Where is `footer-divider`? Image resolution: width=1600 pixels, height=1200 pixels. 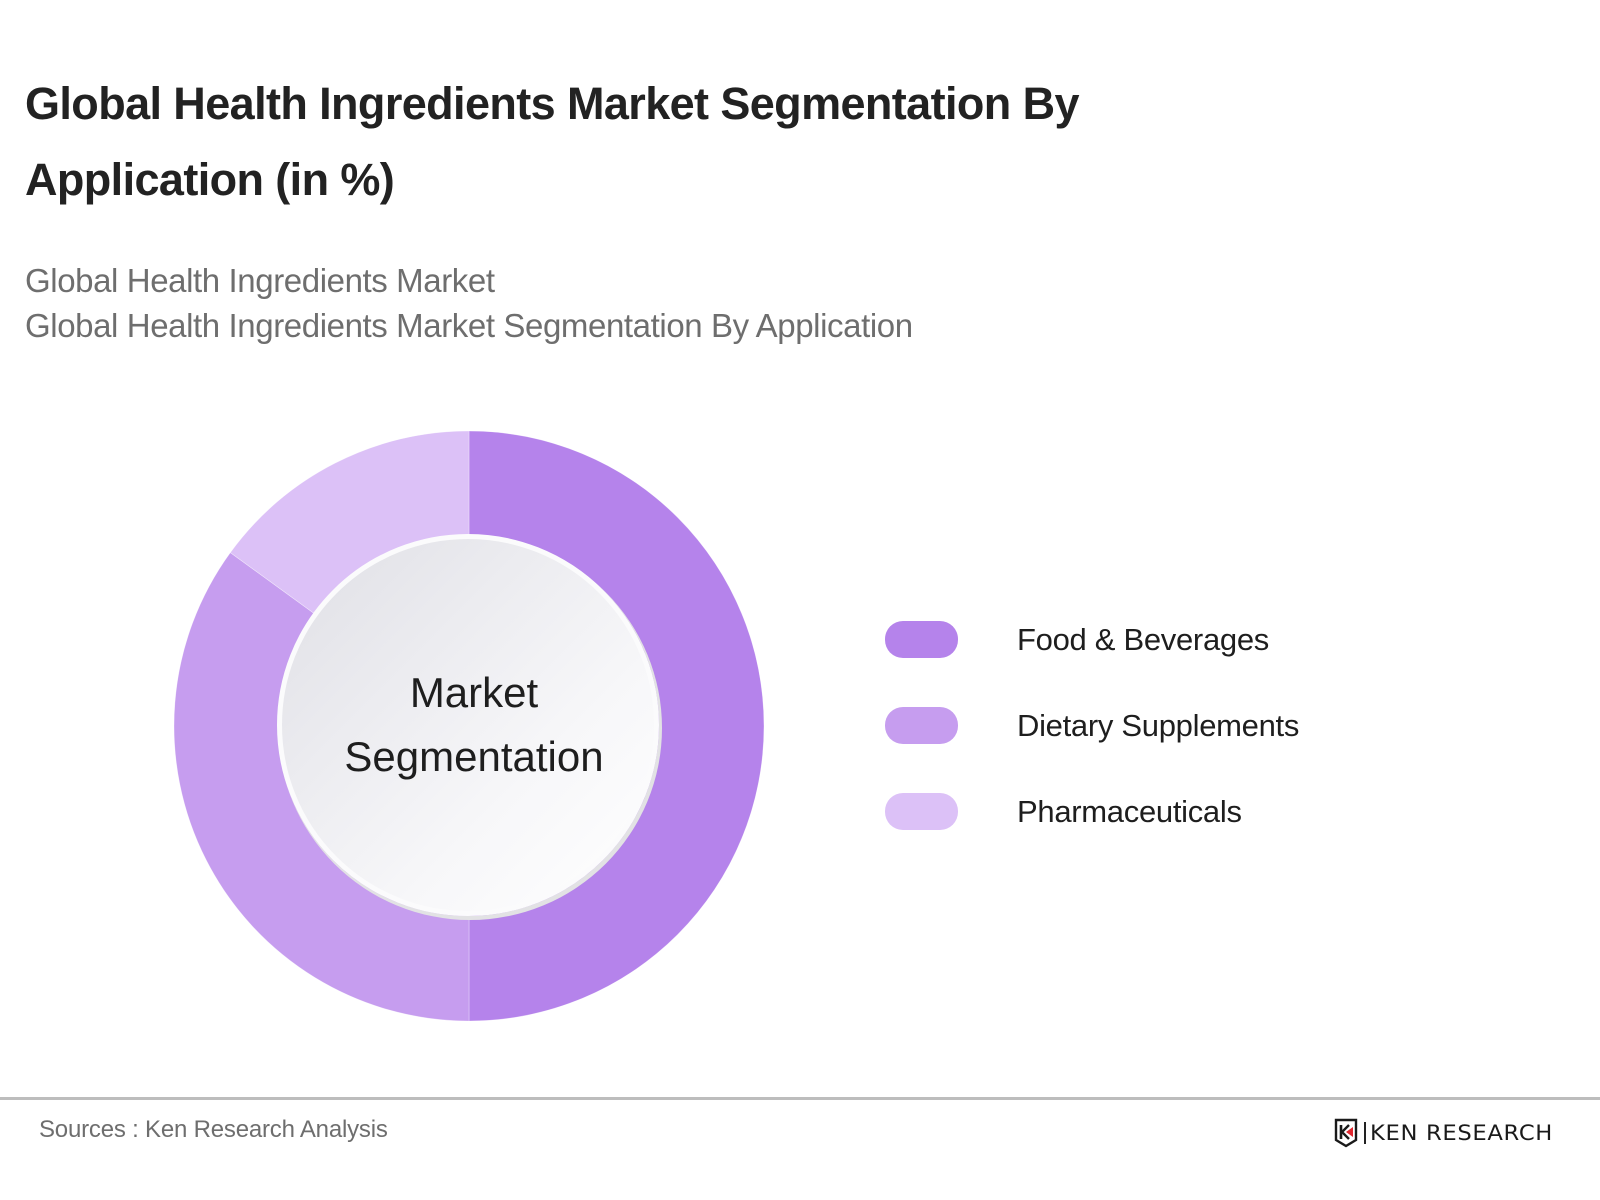 footer-divider is located at coordinates (800, 1098).